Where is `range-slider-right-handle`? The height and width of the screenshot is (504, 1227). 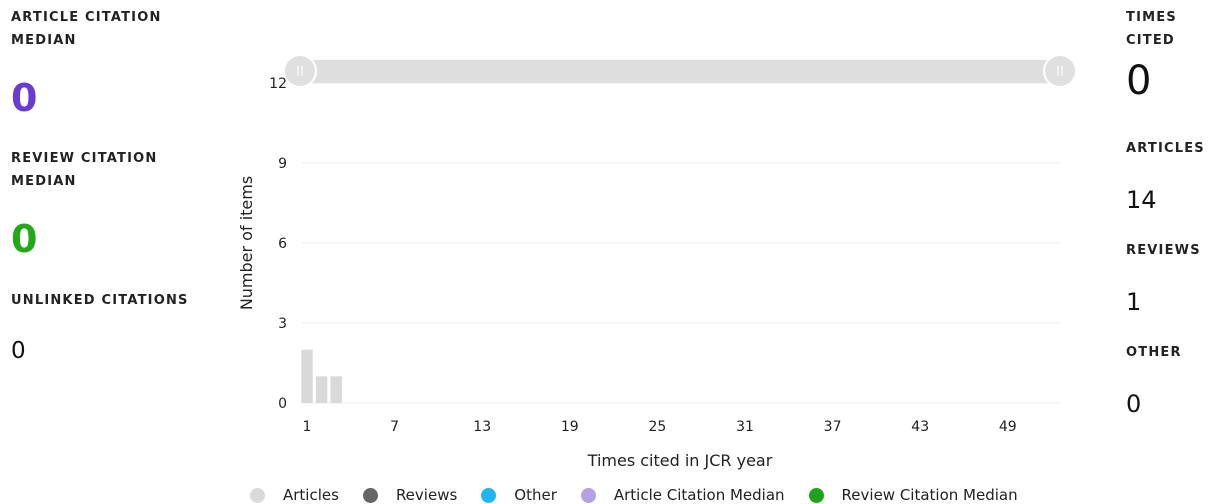
range-slider-right-handle is located at coordinates (1060, 71).